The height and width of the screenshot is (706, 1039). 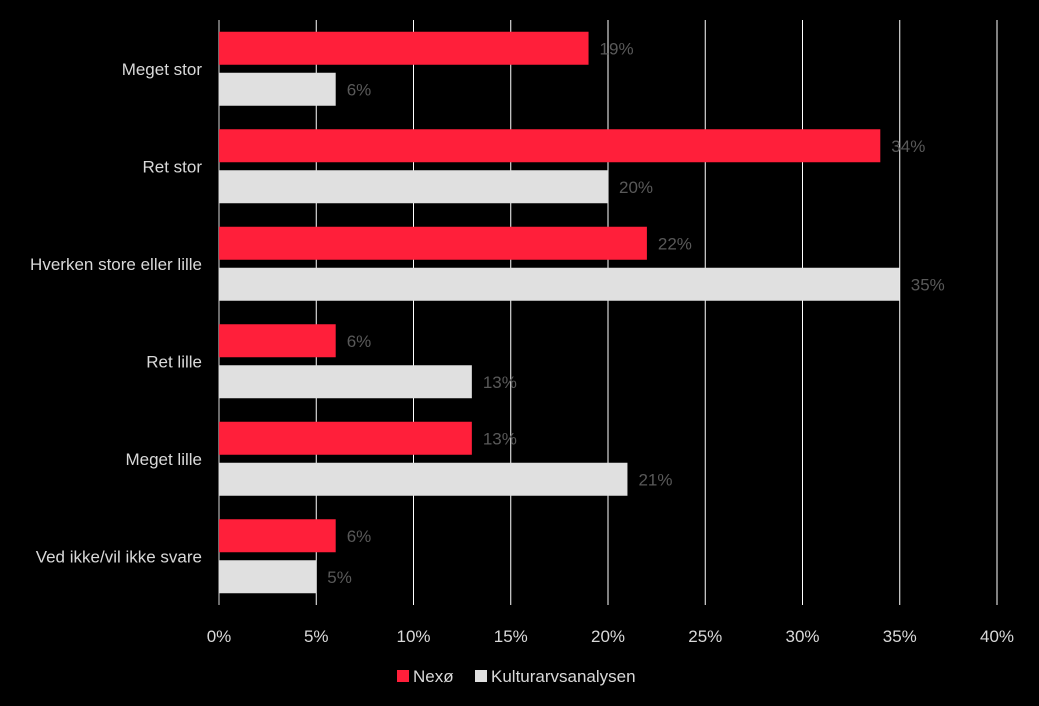 What do you see at coordinates (481, 676) in the screenshot?
I see `legend-swatch-kulturarvsanalysen` at bounding box center [481, 676].